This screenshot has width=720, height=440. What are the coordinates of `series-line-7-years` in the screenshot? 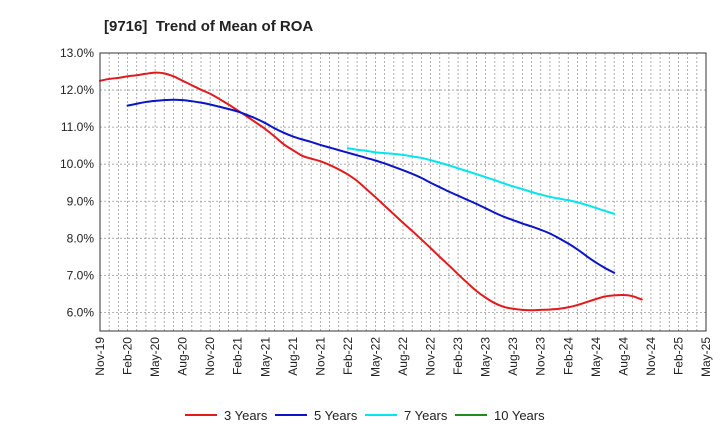 It's located at (481, 181).